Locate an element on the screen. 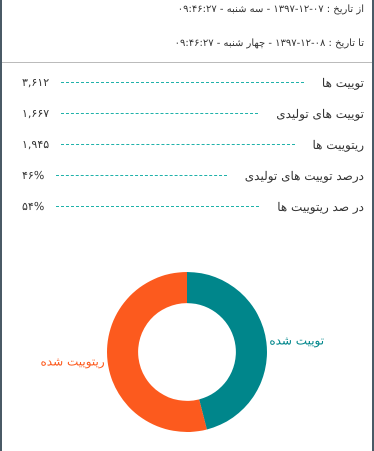  text: ۱,۹۴۵ is located at coordinates (36, 144).